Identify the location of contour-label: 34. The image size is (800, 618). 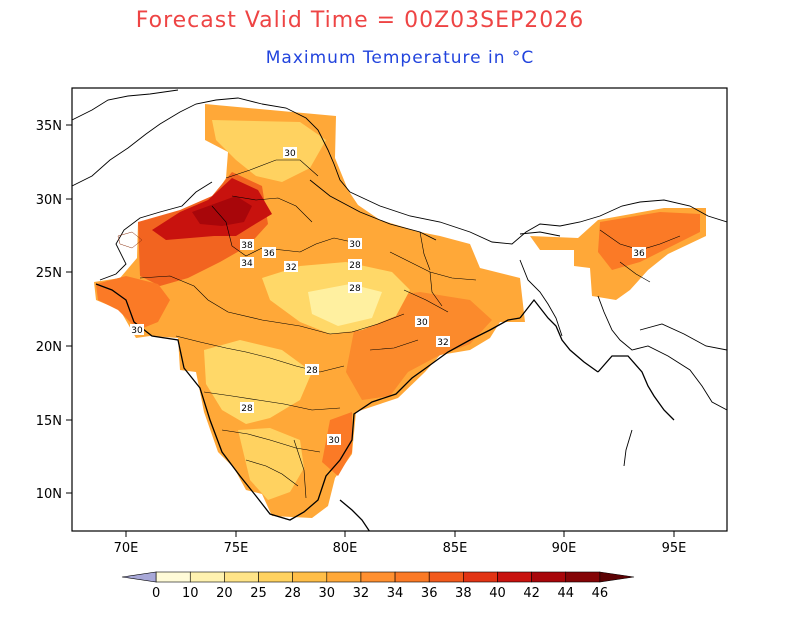
(247, 263).